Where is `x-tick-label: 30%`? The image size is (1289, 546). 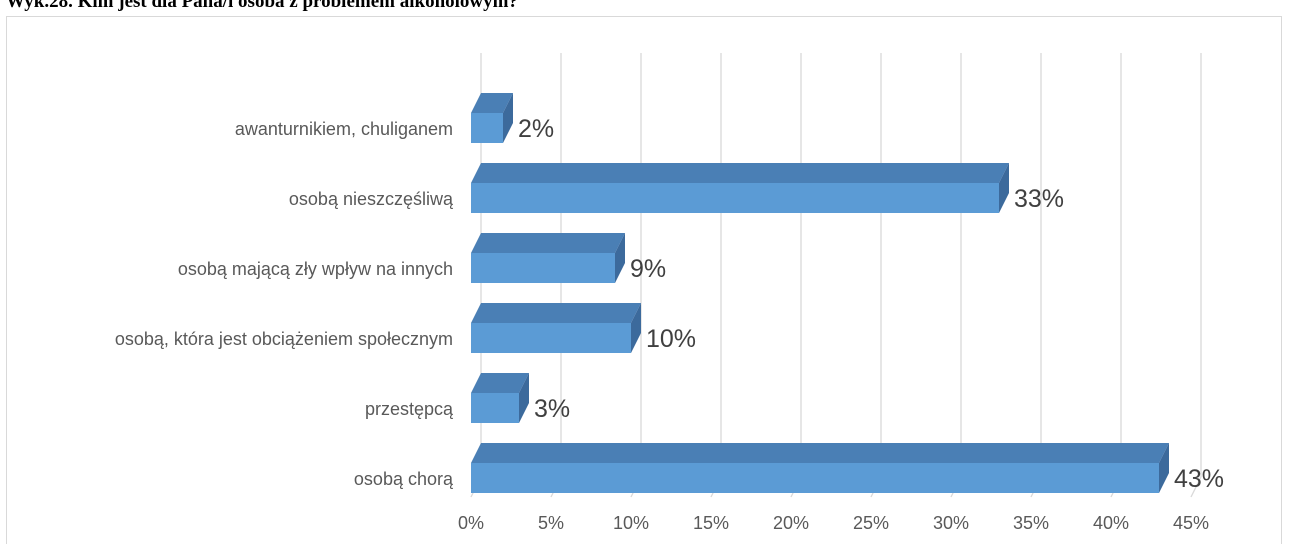 x-tick-label: 30% is located at coordinates (951, 523).